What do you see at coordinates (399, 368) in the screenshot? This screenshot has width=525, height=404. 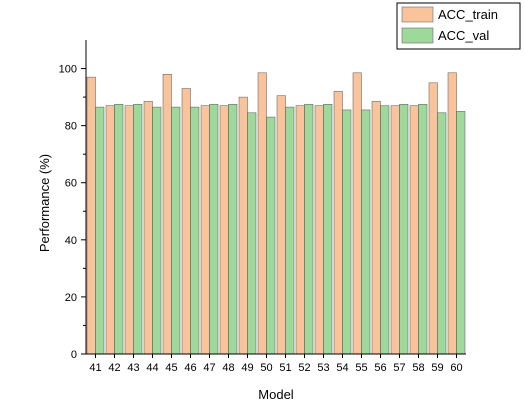 I see `x-tick-label: 57` at bounding box center [399, 368].